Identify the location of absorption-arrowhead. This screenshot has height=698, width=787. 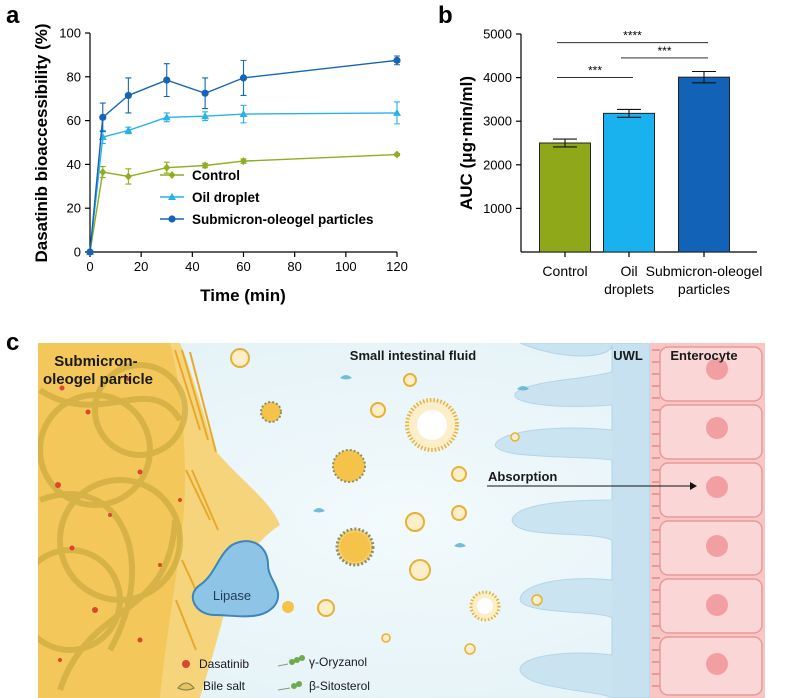
(693, 486).